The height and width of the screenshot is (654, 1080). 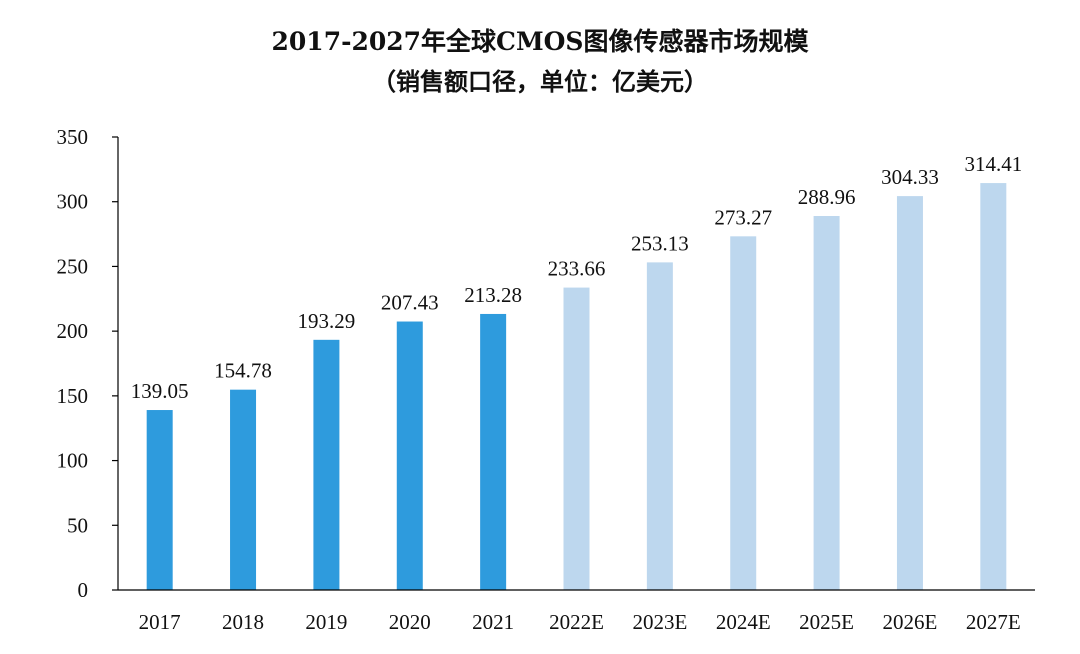 I want to click on bar-2019, so click(x=326, y=464).